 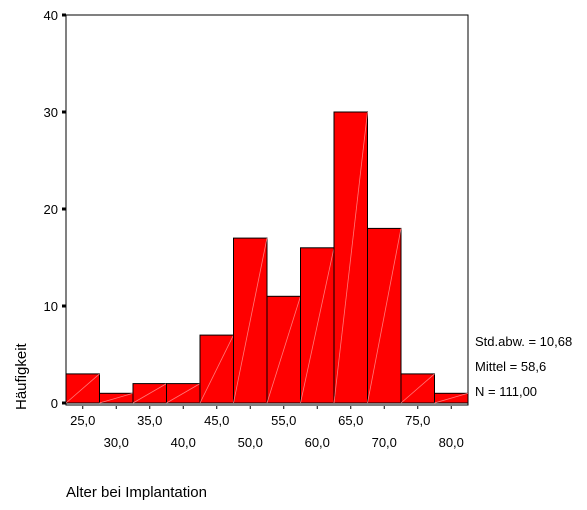 What do you see at coordinates (216, 420) in the screenshot?
I see `x-tick-label: 45,0` at bounding box center [216, 420].